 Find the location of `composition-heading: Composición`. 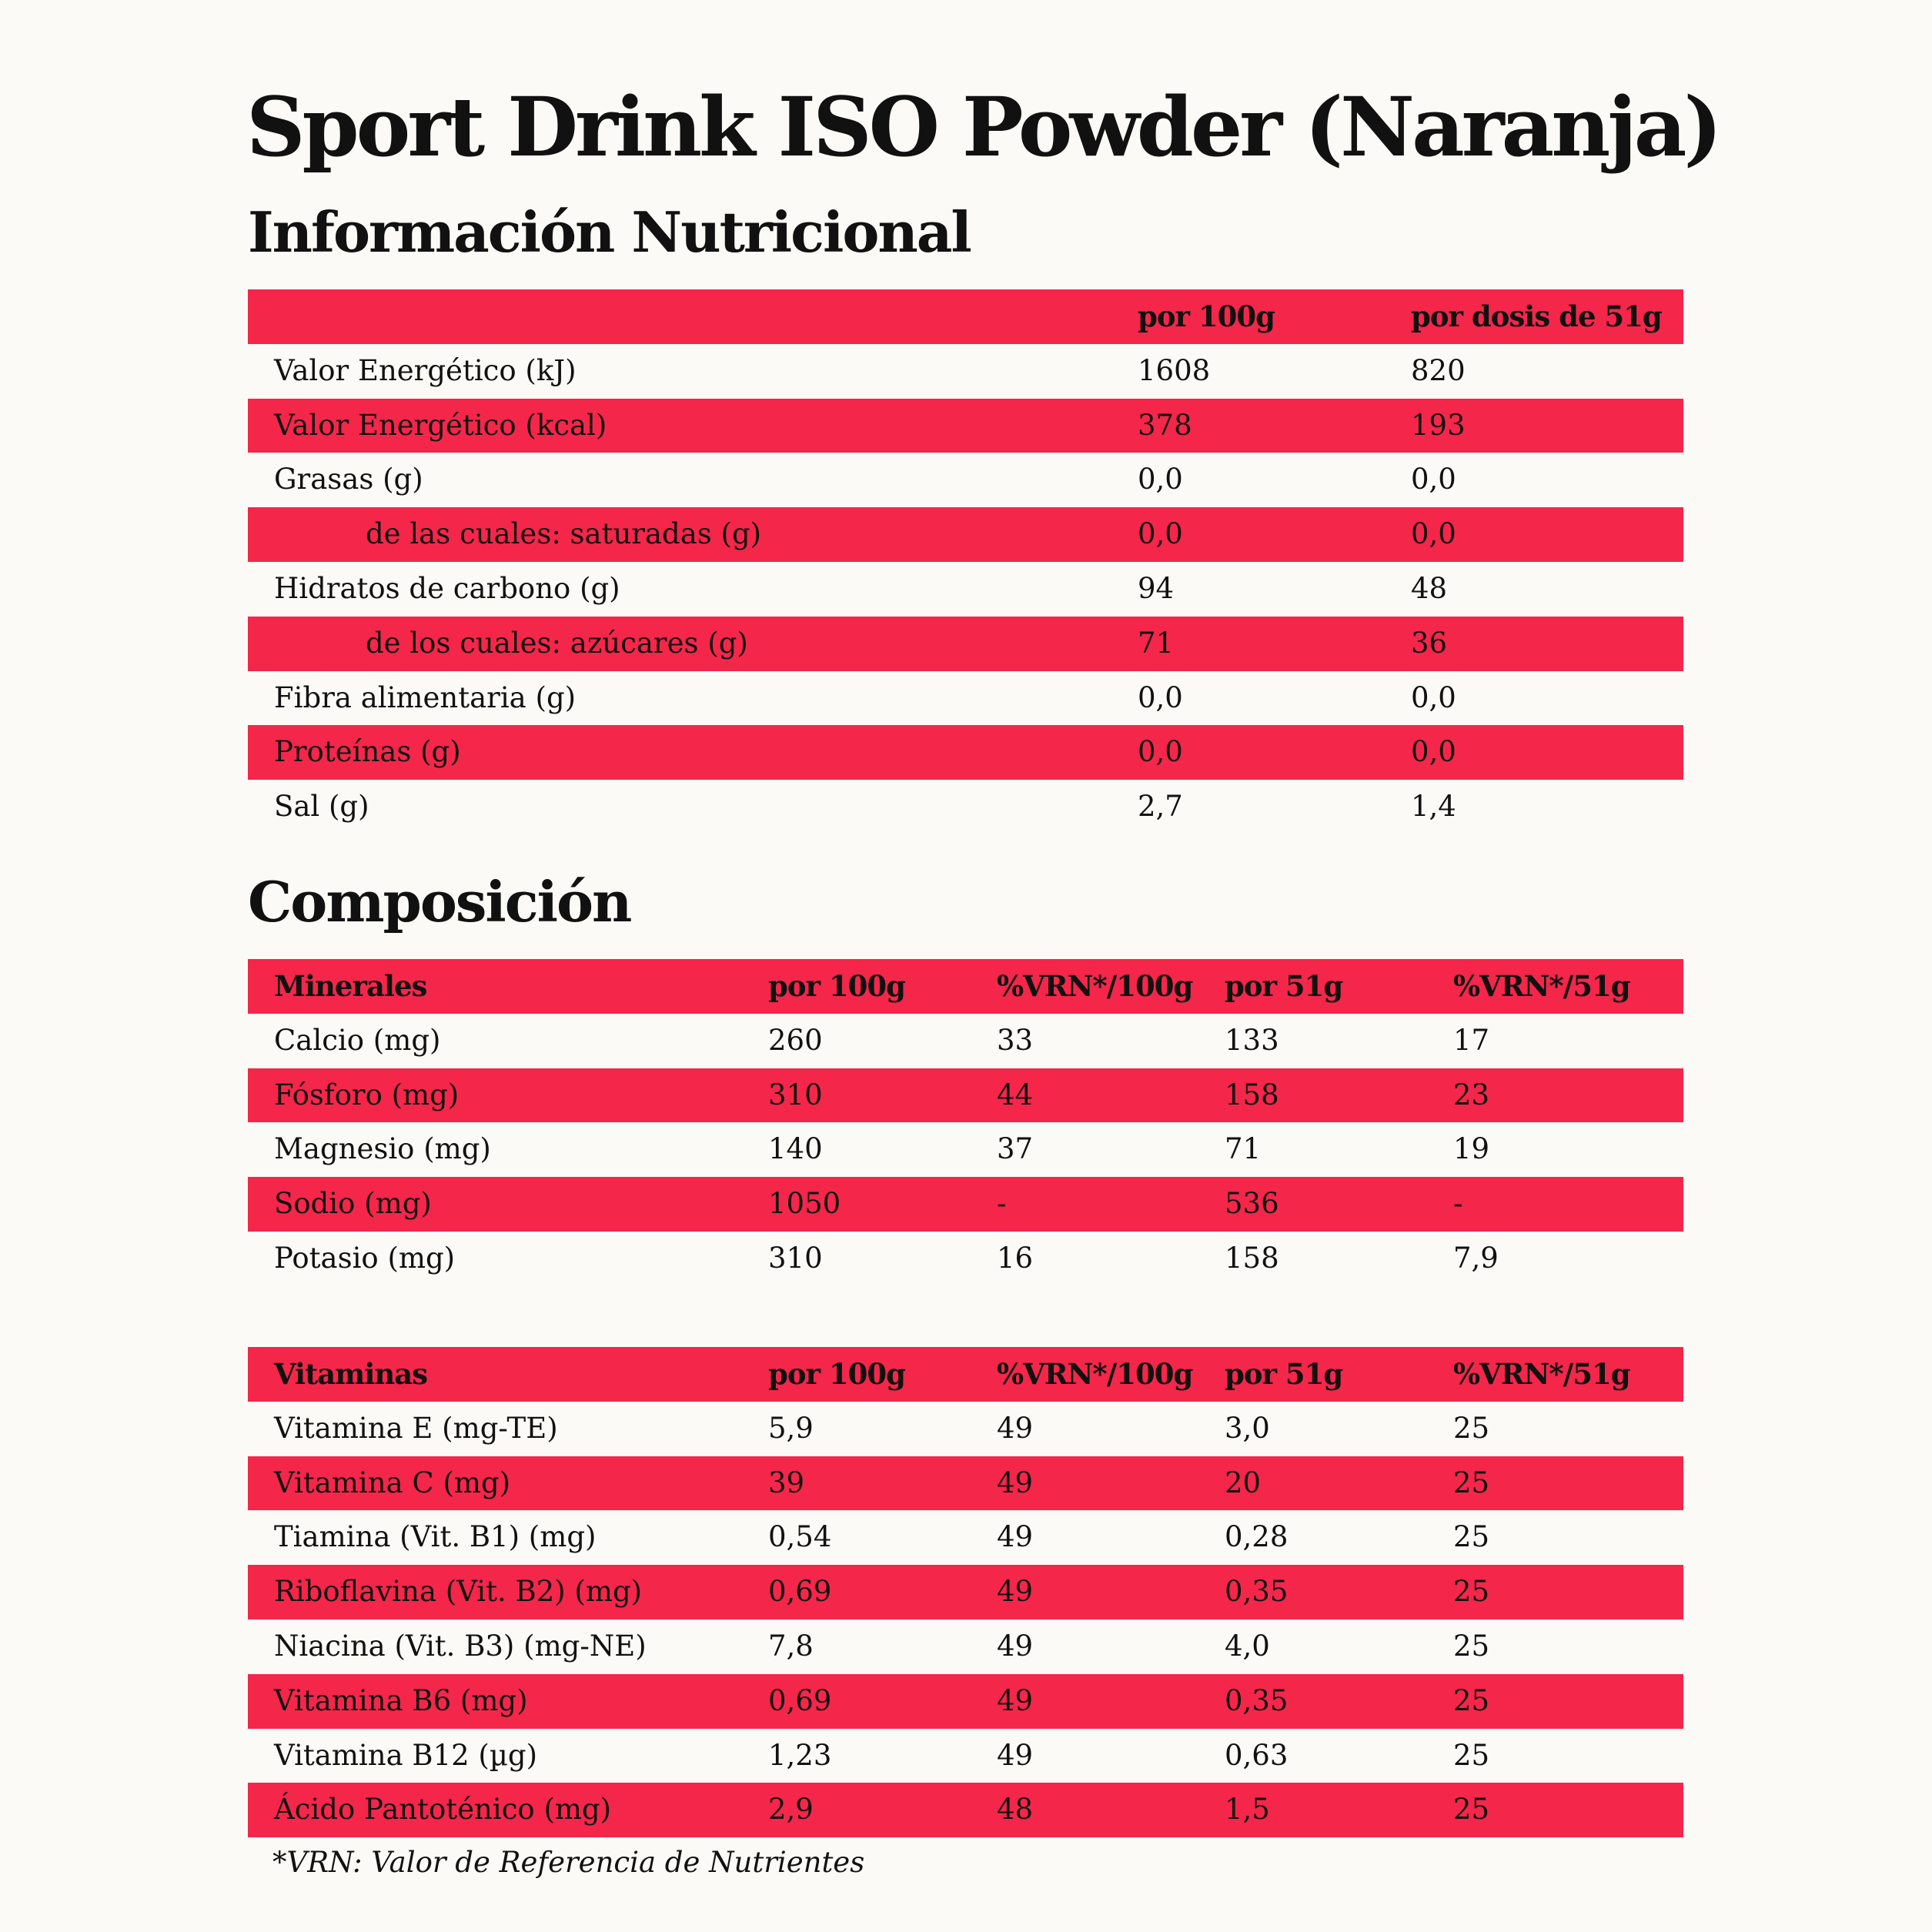

composition-heading: Composición is located at coordinates (440, 901).